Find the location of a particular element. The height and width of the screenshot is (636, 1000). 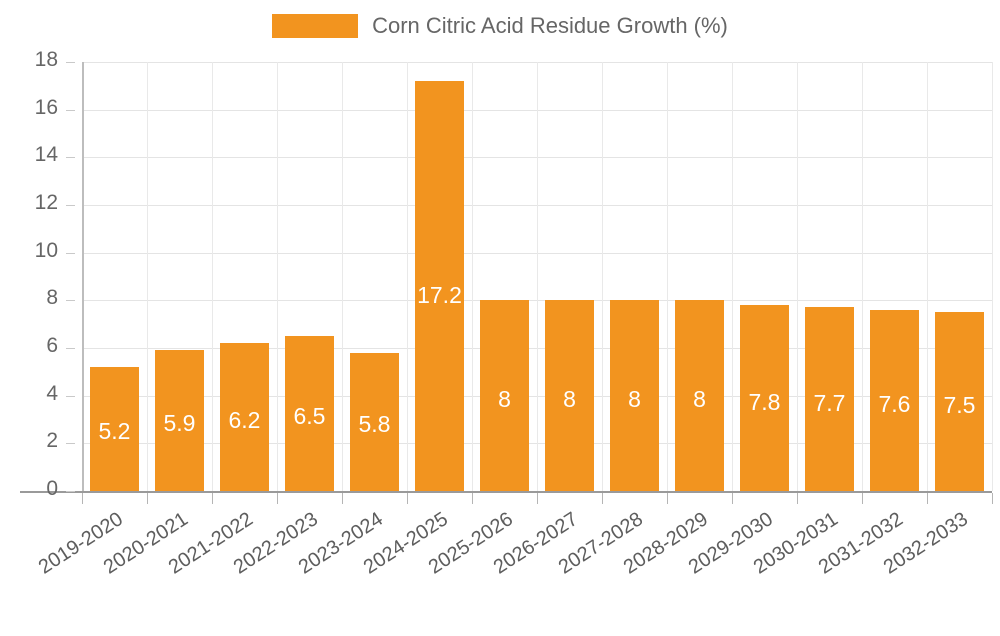

y-axis-tick-label: 18 is located at coordinates (46, 59).